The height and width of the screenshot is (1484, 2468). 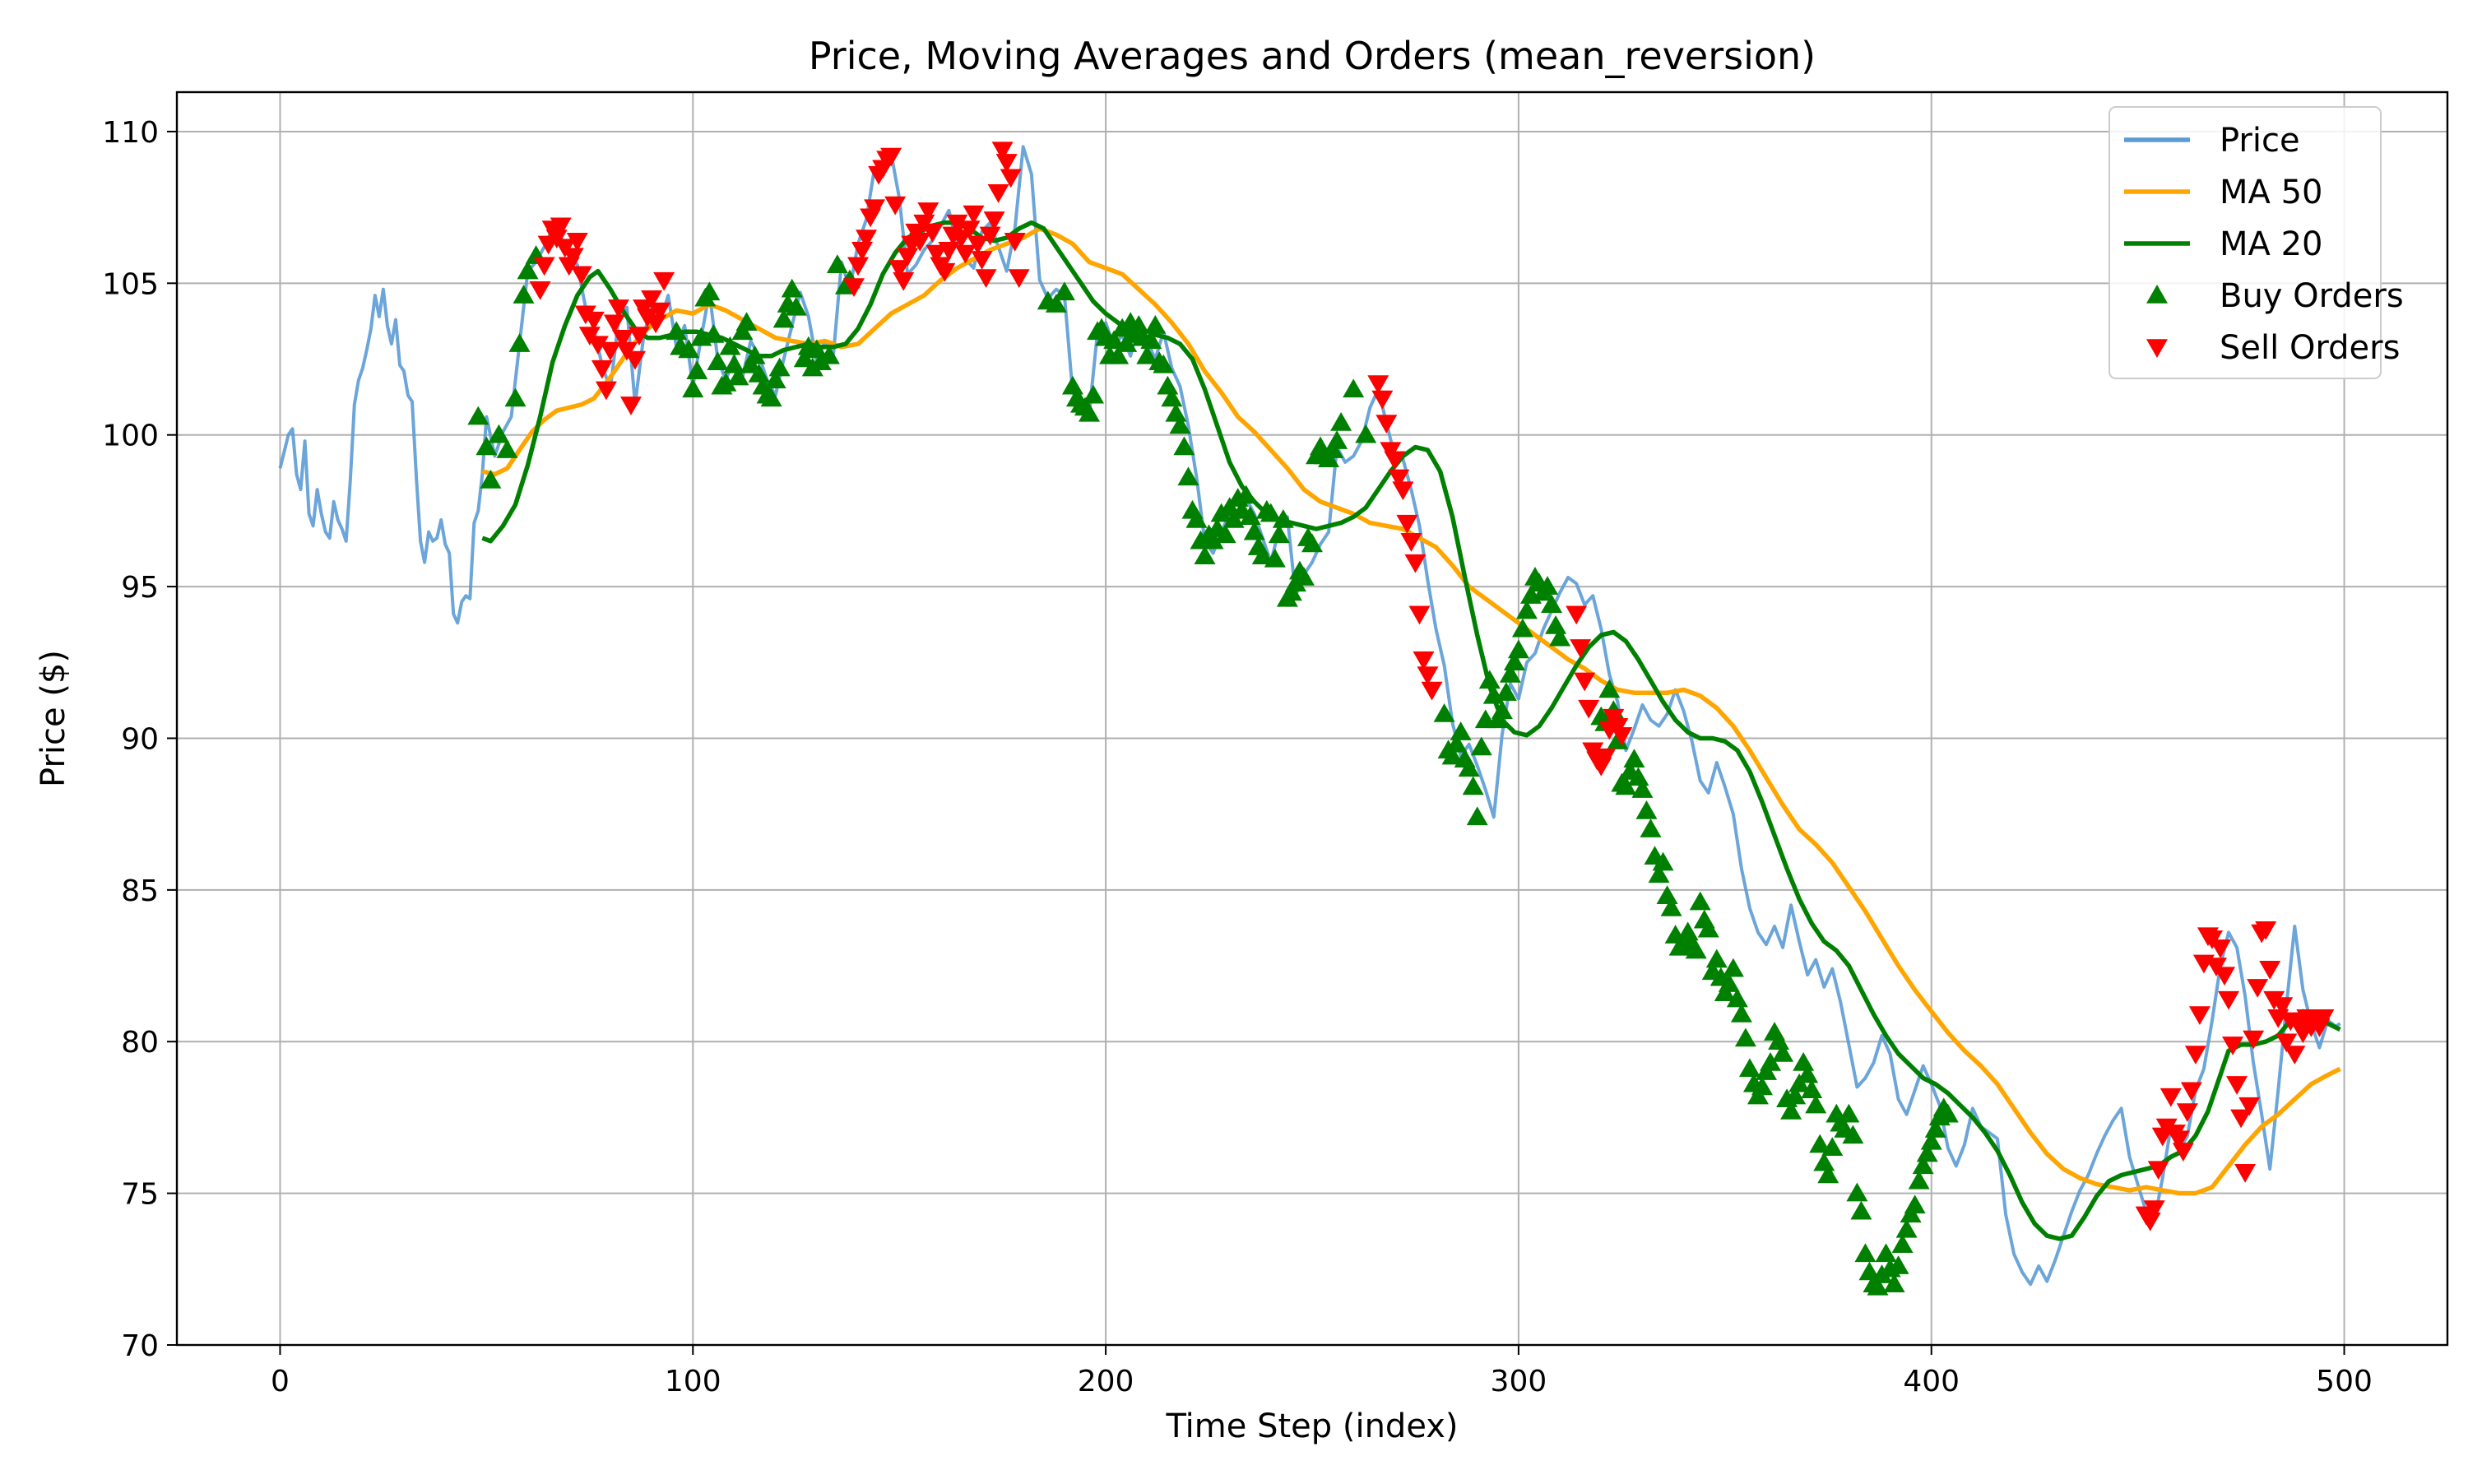 What do you see at coordinates (693, 1381) in the screenshot?
I see `x-tick-label: 100` at bounding box center [693, 1381].